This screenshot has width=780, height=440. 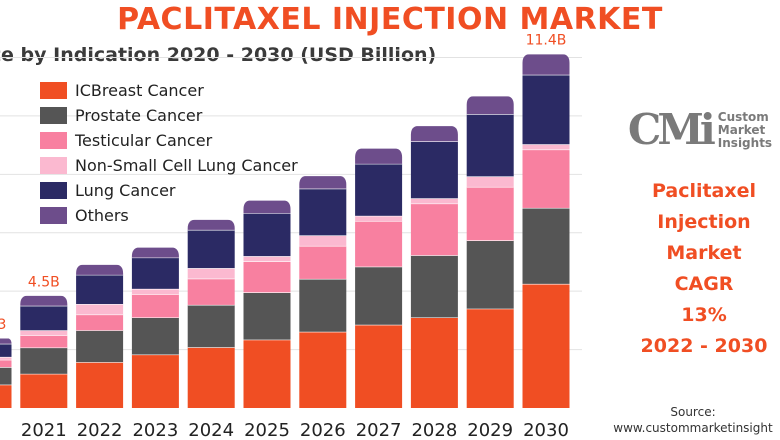 I want to click on x-tick-label: 2021, so click(x=44, y=430).